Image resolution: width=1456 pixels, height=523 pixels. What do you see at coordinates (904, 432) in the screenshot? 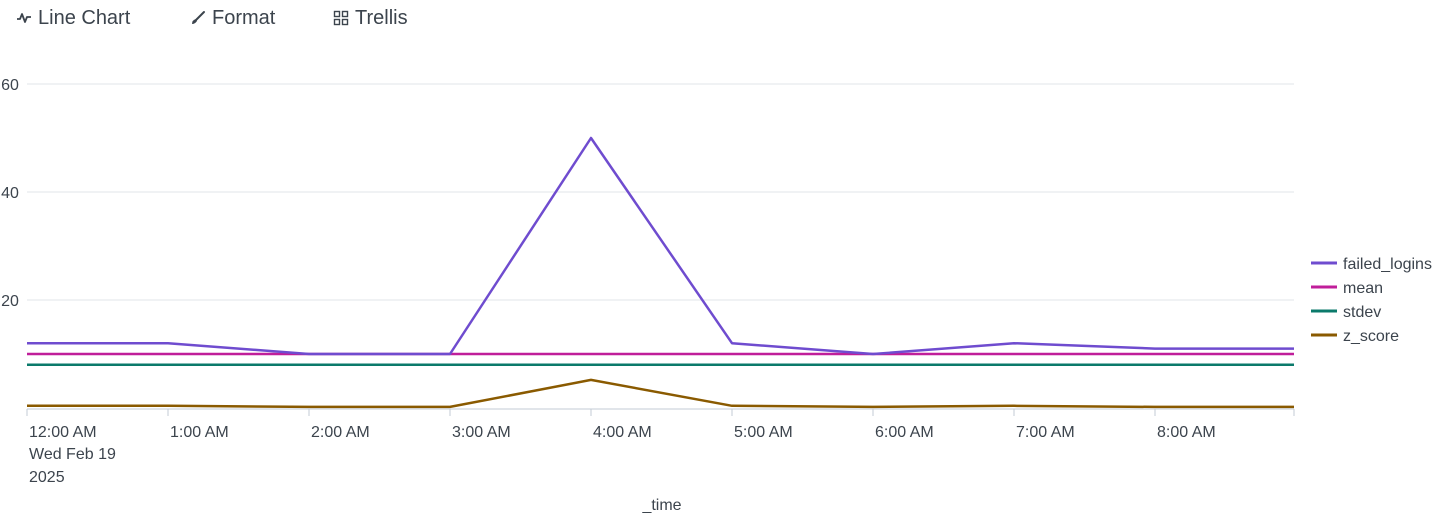
I see `x-tick-label: 6:00 AM` at bounding box center [904, 432].